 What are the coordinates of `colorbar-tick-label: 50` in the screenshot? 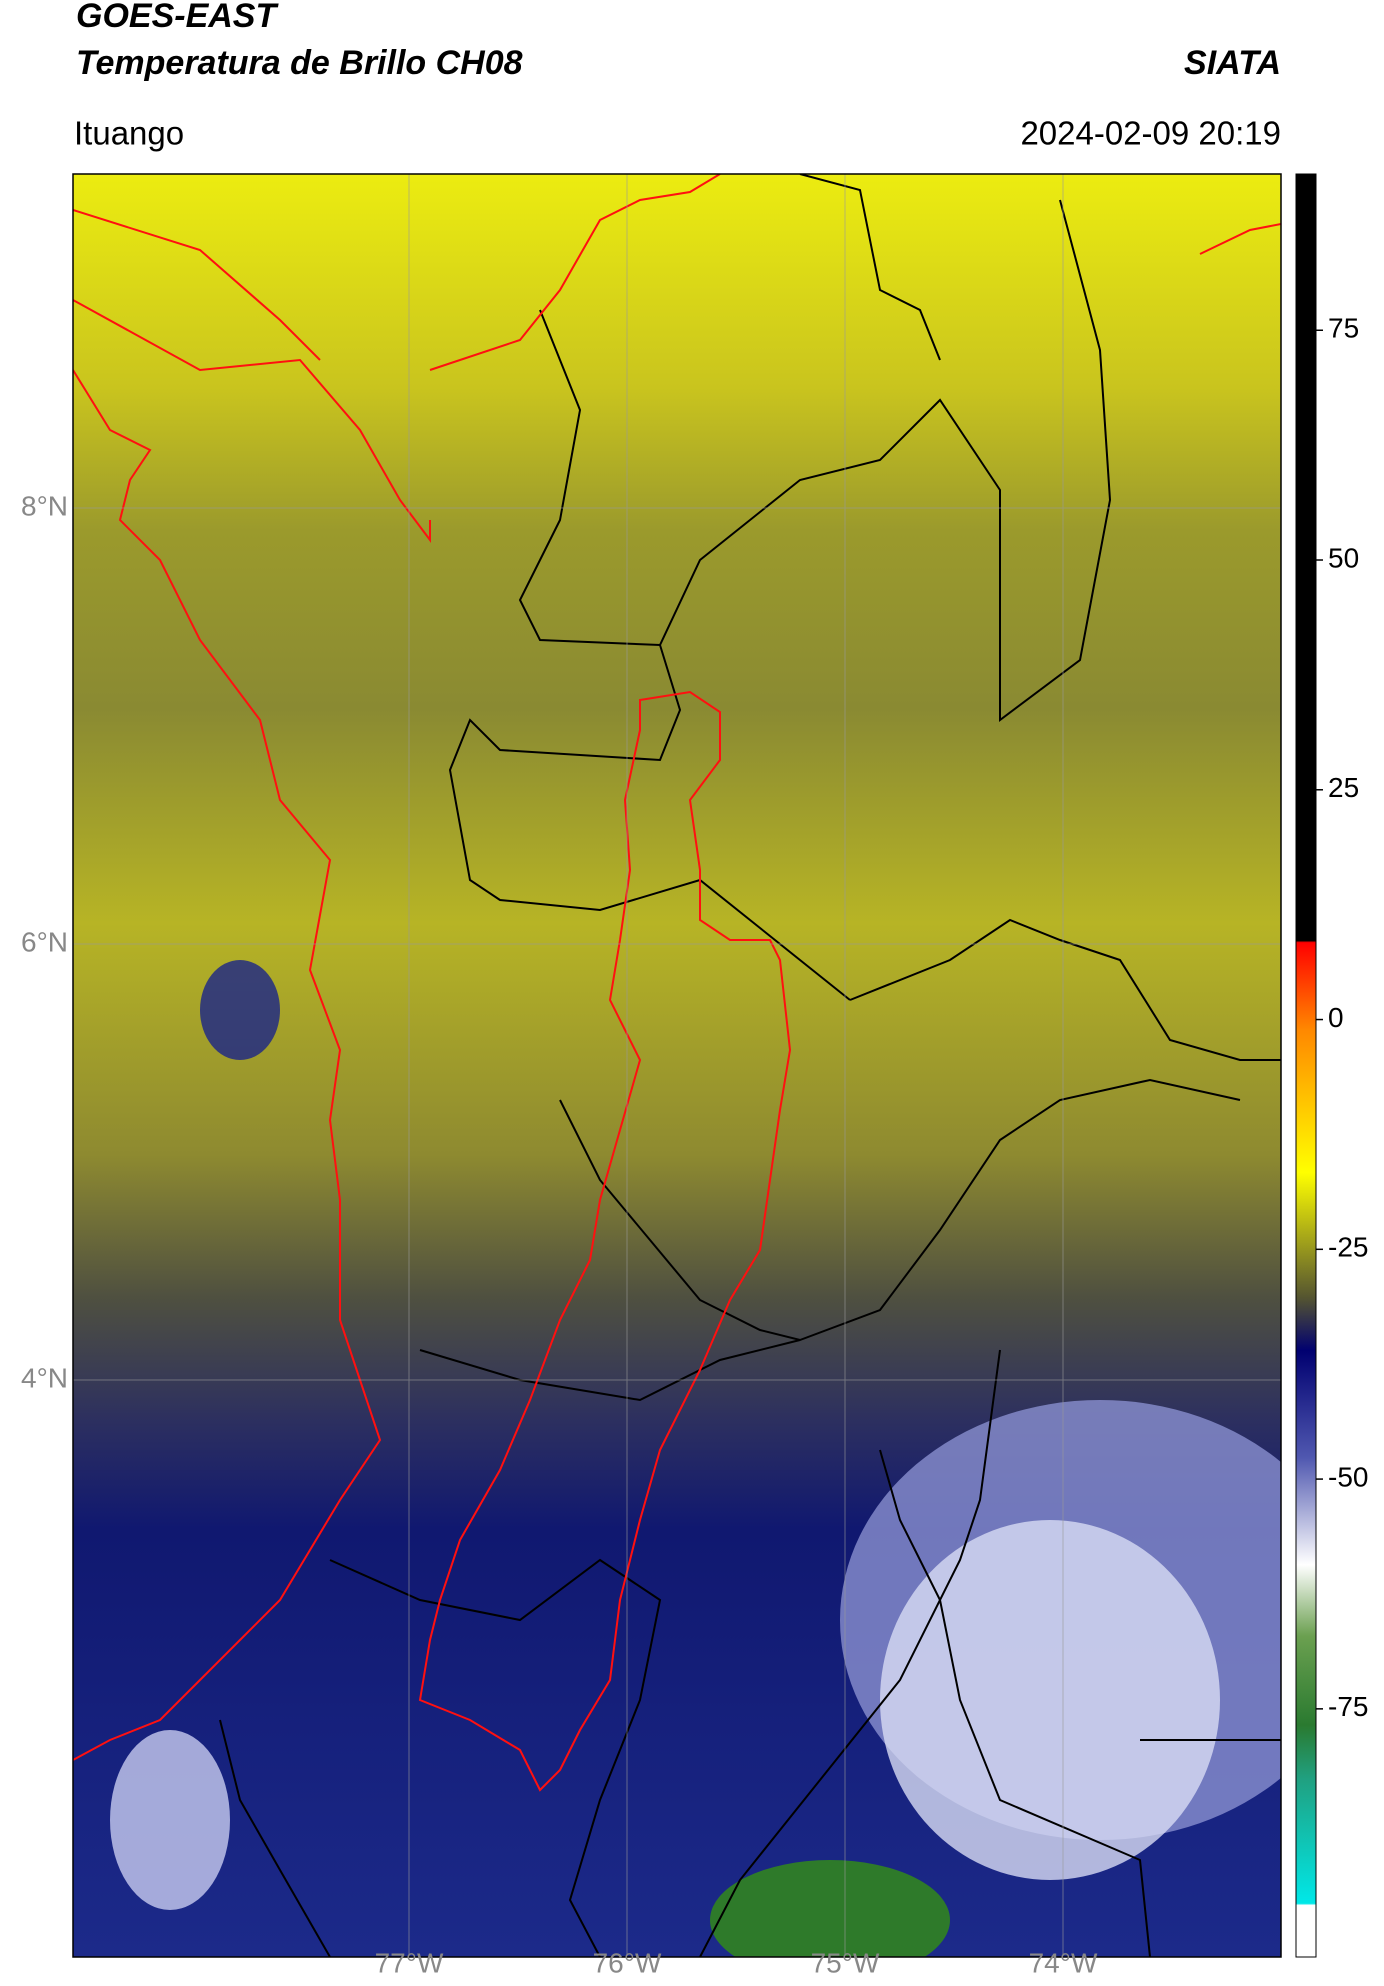 It's located at (1343, 557).